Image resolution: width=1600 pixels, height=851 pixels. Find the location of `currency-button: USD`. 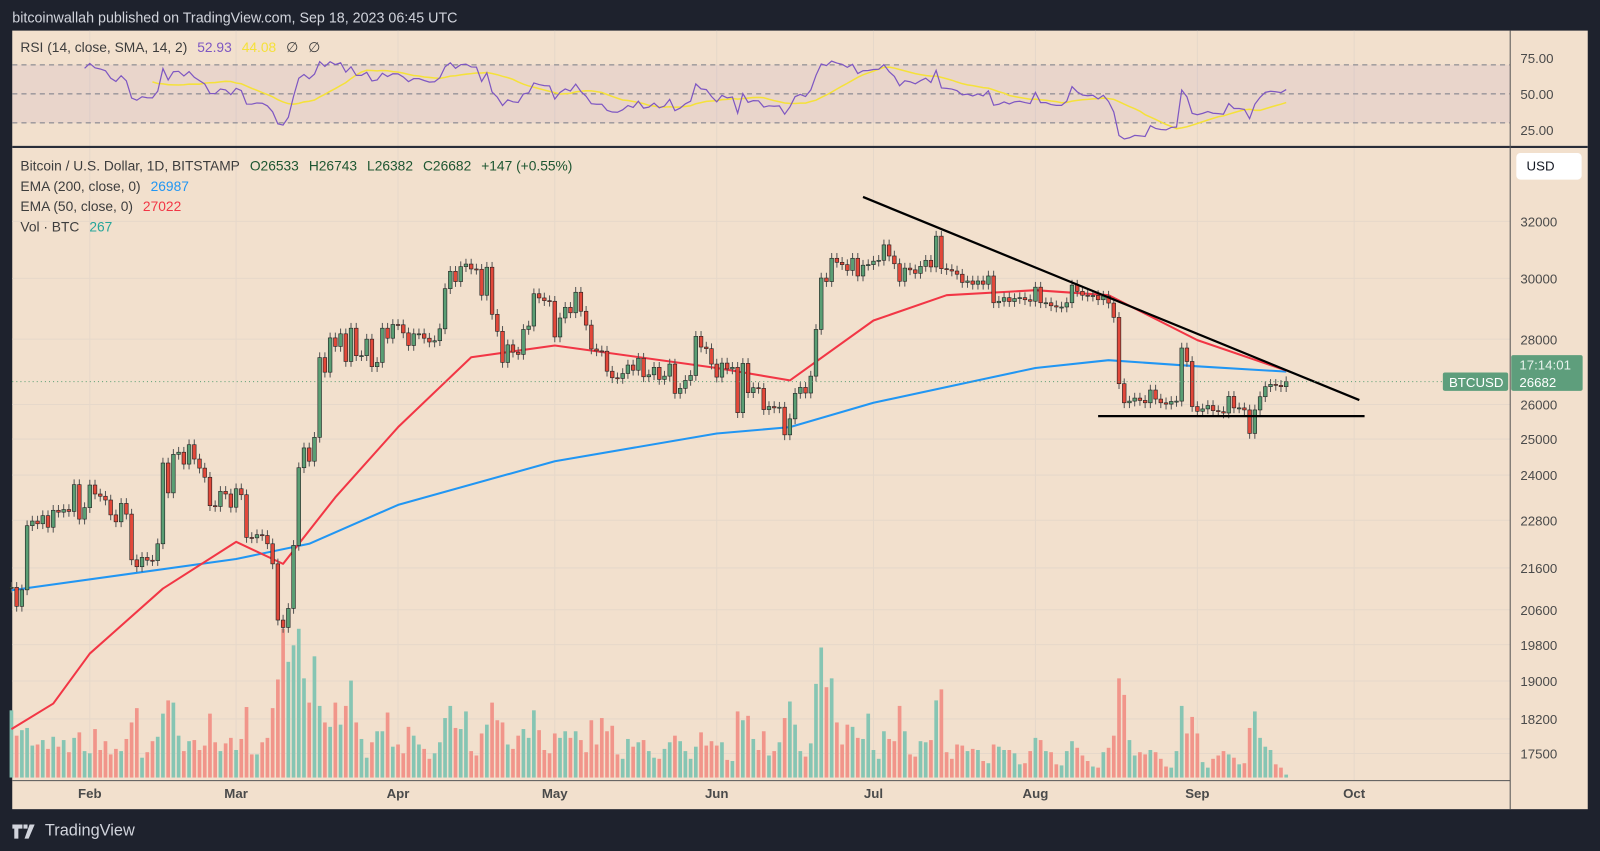

currency-button: USD is located at coordinates (1549, 166).